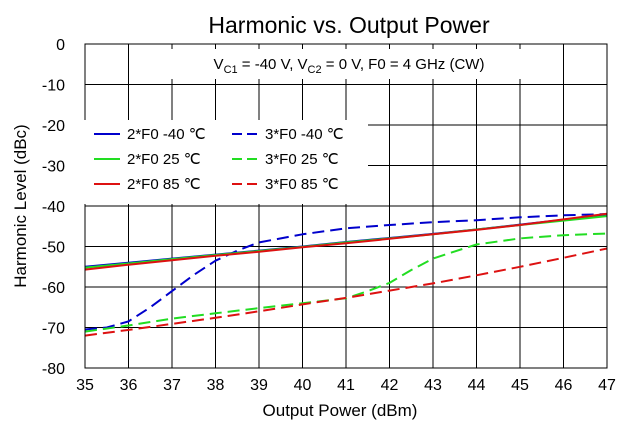  I want to click on x-tick-label: 41, so click(346, 385).